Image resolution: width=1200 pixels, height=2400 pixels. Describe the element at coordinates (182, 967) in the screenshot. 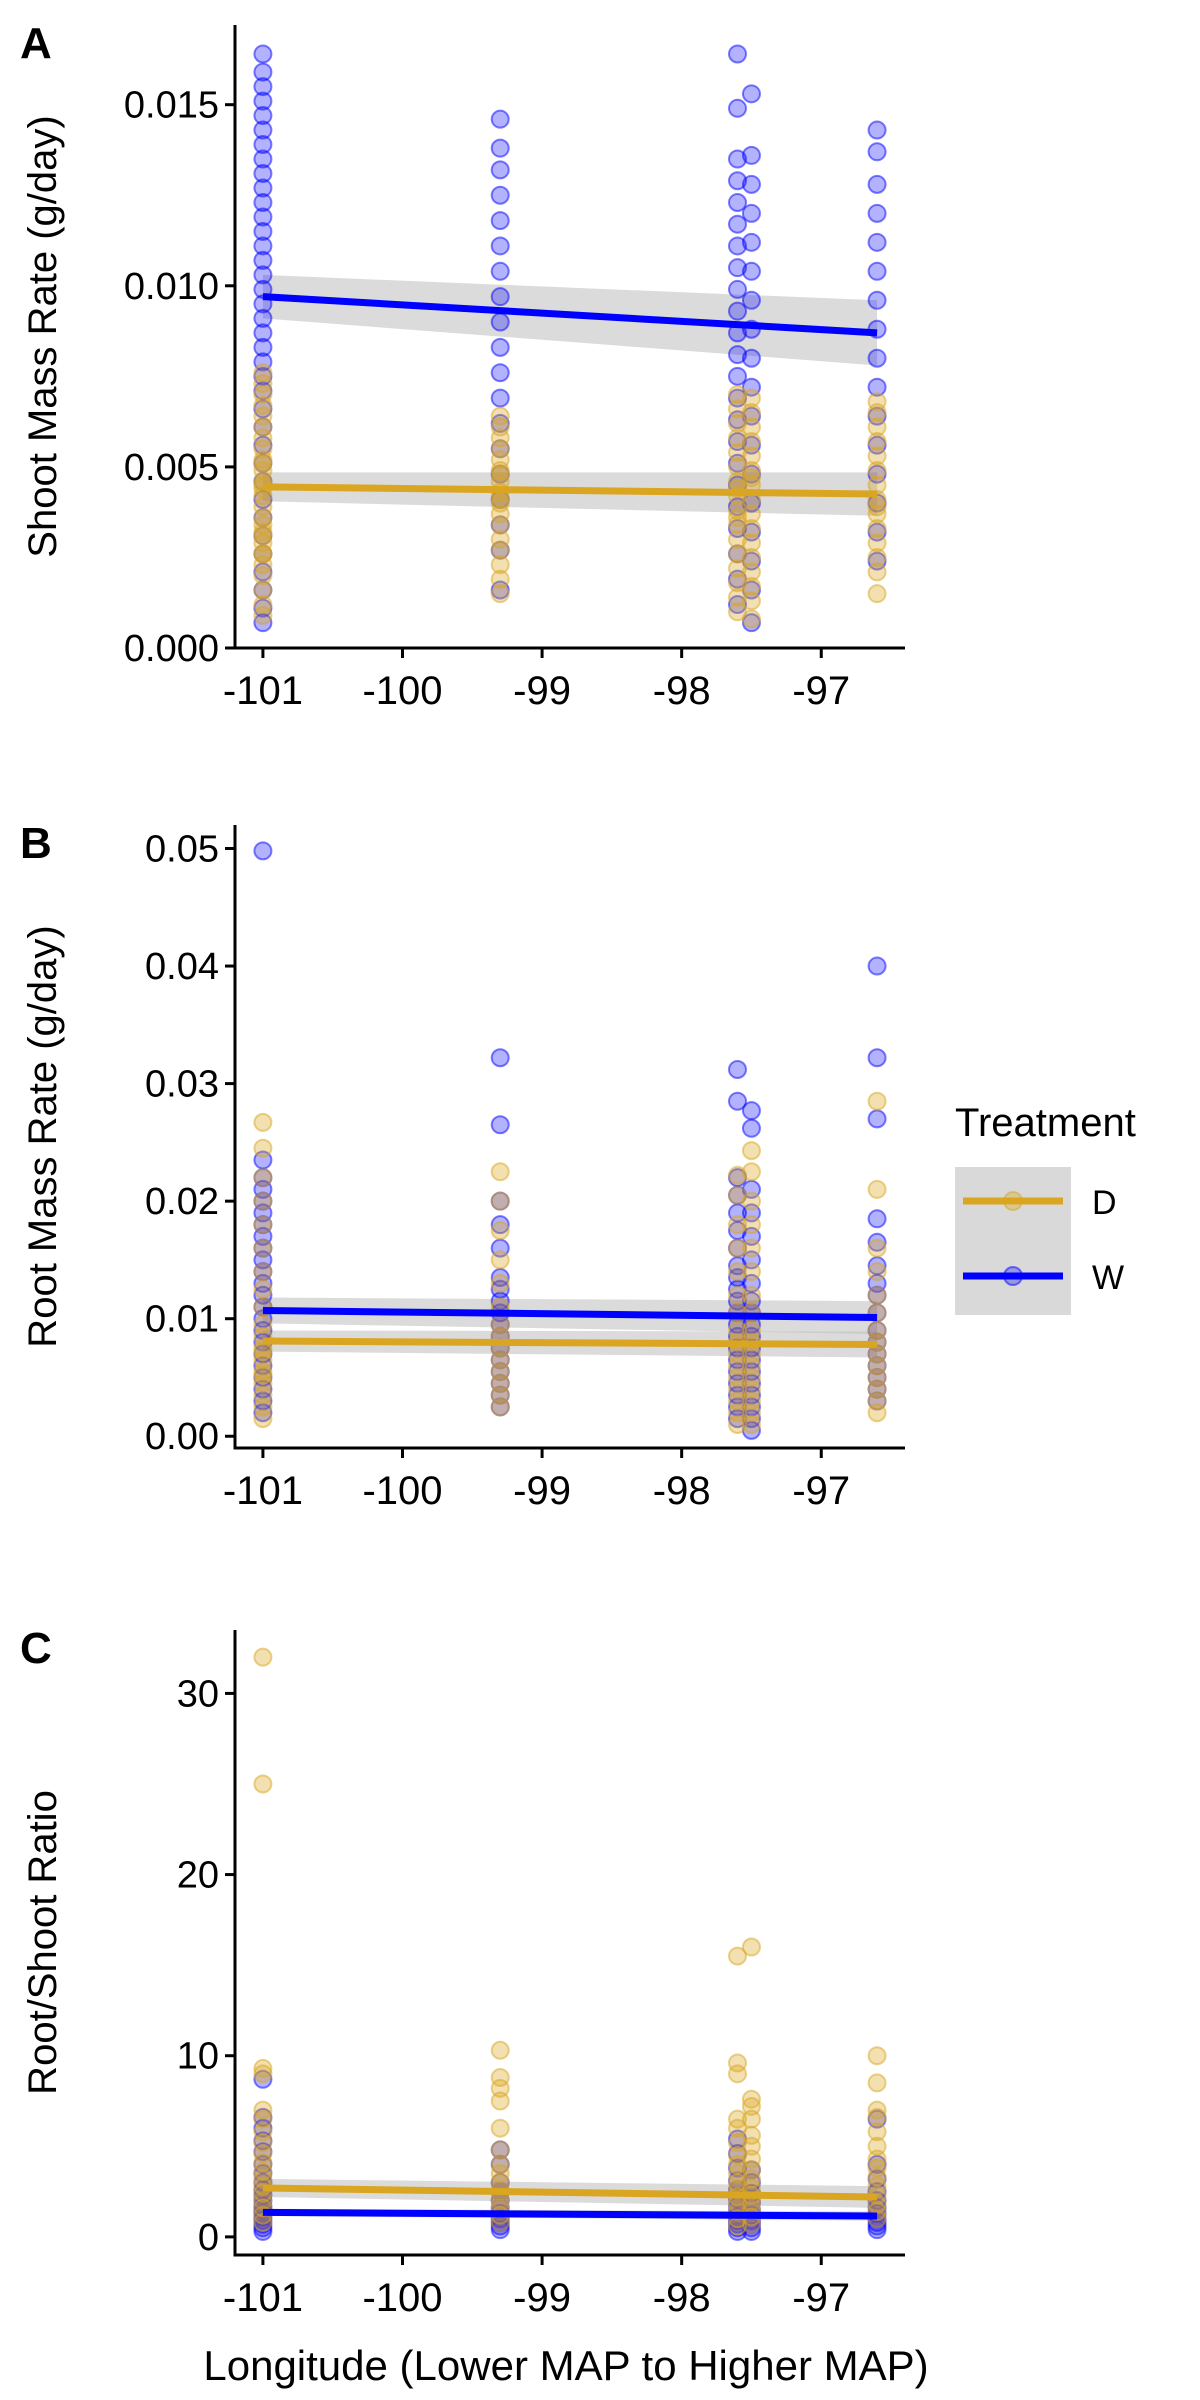

I see `y-tick-label: 0.04` at that location.